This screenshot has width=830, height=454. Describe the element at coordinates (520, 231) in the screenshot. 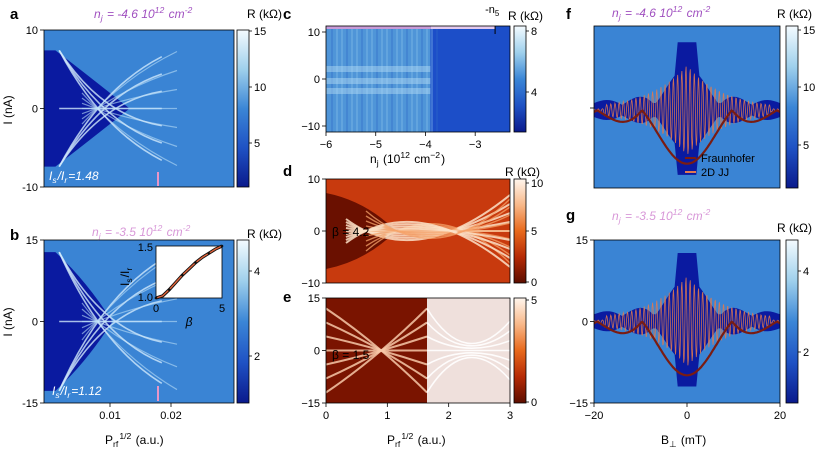

I see `d-colorbar` at that location.